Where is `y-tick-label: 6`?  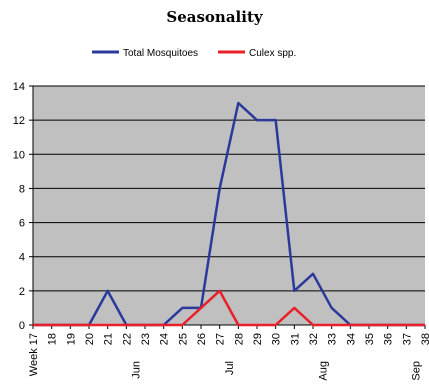
y-tick-label: 6 is located at coordinates (22, 224).